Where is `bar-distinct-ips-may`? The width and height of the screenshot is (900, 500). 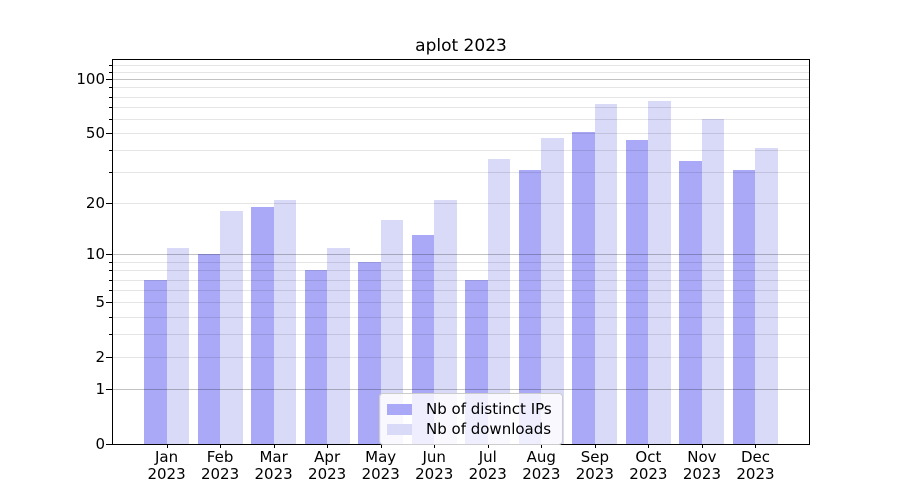 bar-distinct-ips-may is located at coordinates (369, 352).